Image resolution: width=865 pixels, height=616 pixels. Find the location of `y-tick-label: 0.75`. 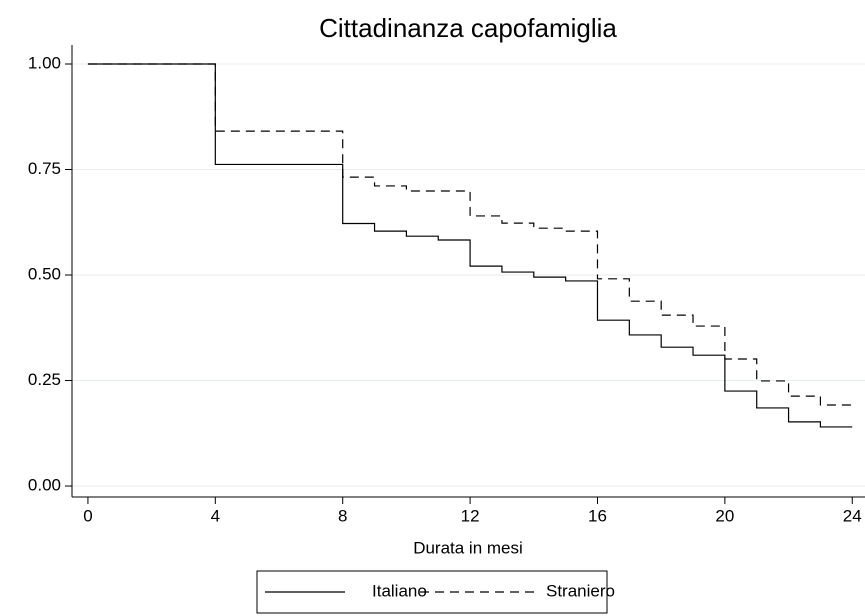

y-tick-label: 0.75 is located at coordinates (44, 168).